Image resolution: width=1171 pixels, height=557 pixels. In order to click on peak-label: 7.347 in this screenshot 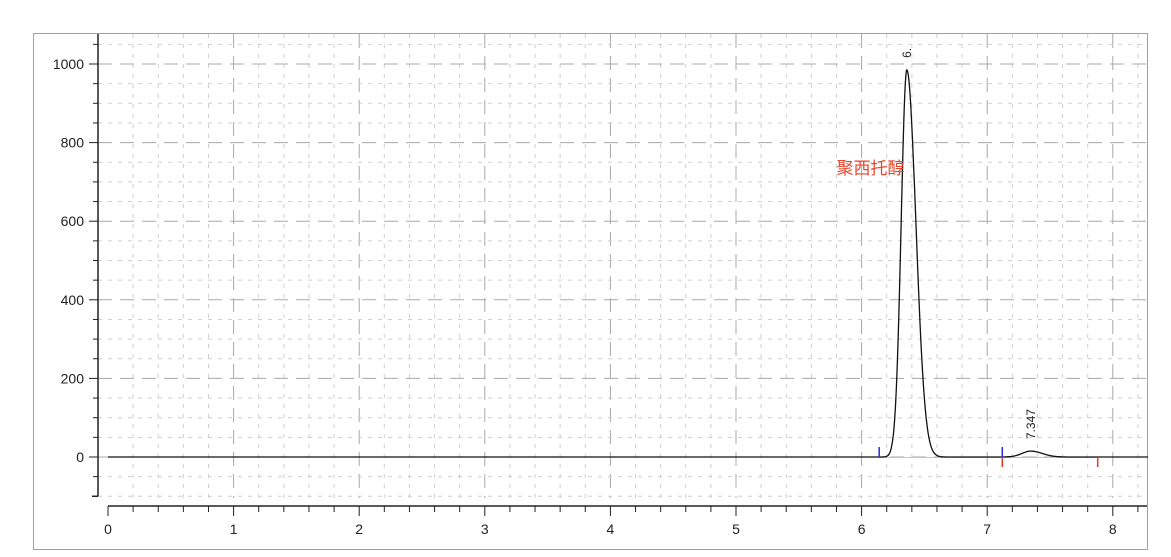, I will do `click(1031, 424)`.